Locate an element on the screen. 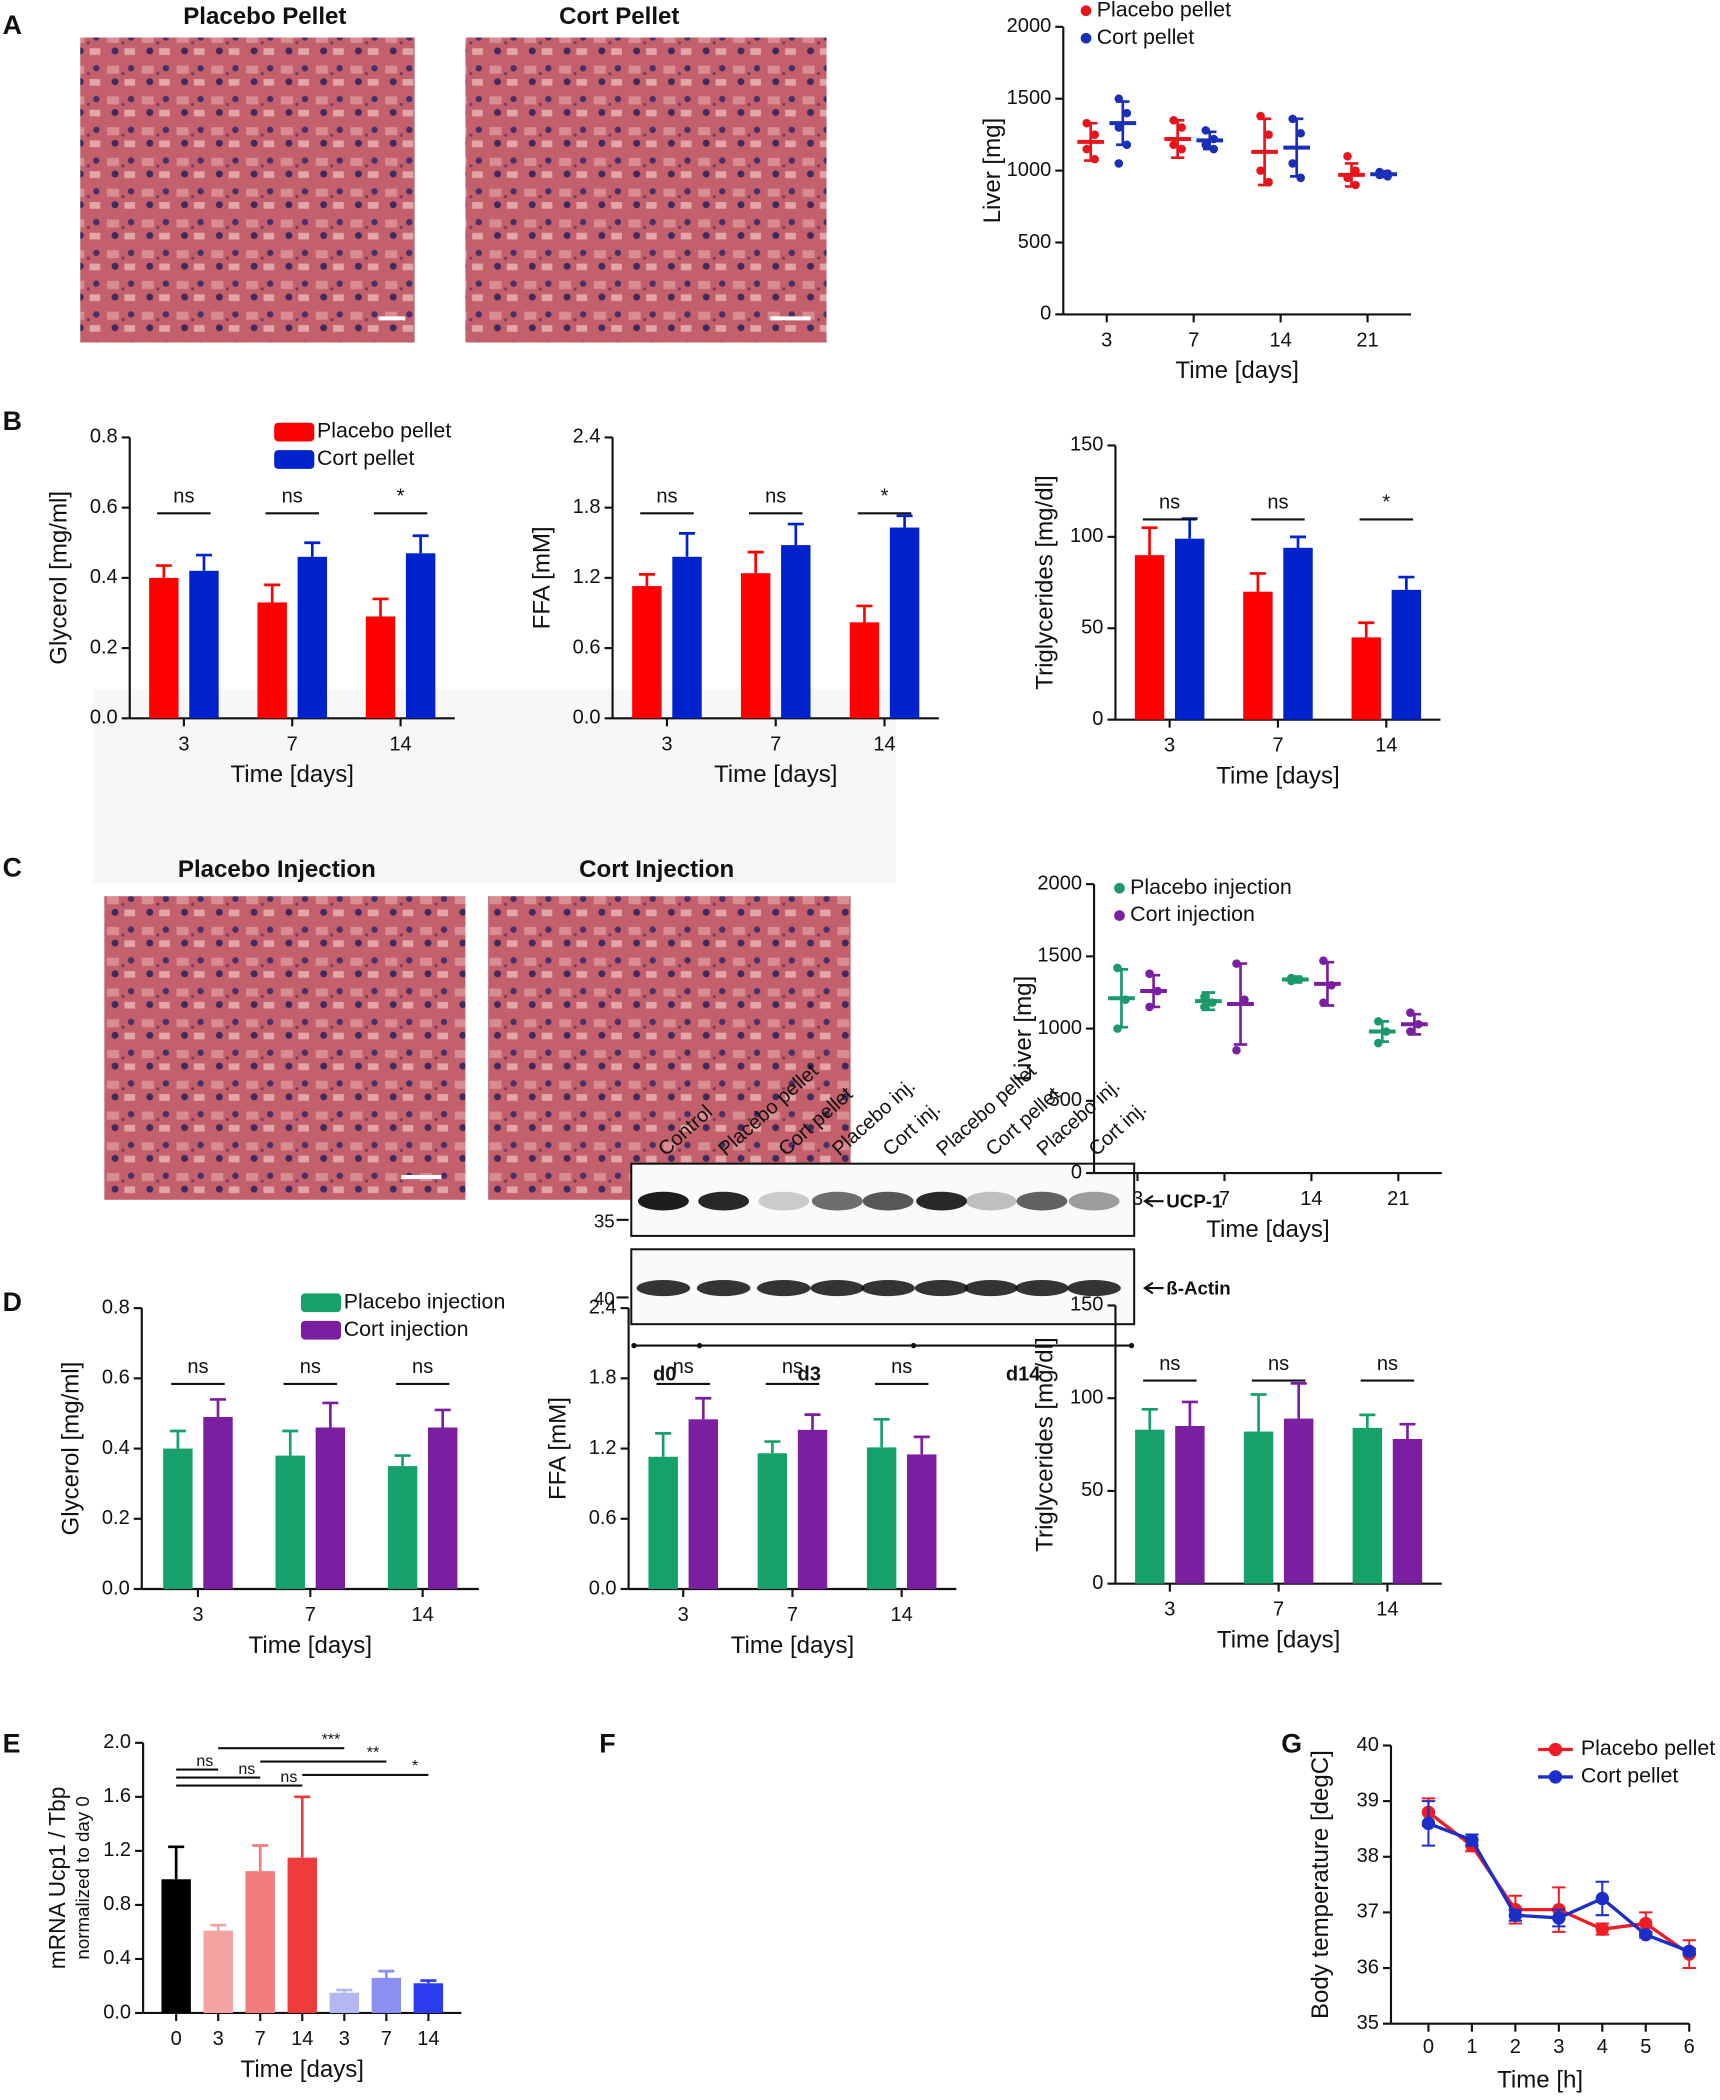  y-tick-label: 38 is located at coordinates (1368, 1856).